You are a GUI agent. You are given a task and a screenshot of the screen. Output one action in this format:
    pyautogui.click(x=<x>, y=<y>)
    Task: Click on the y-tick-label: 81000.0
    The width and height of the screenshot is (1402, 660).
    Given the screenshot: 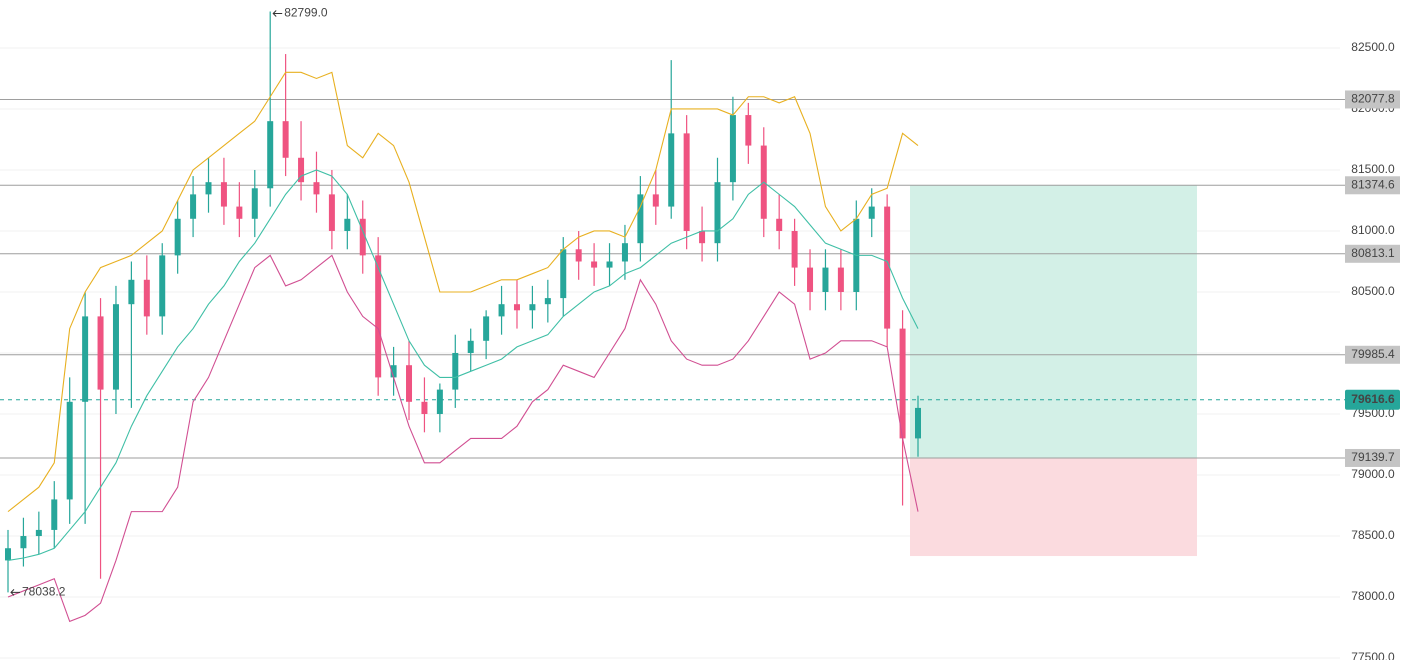 What is the action you would take?
    pyautogui.click(x=1373, y=230)
    